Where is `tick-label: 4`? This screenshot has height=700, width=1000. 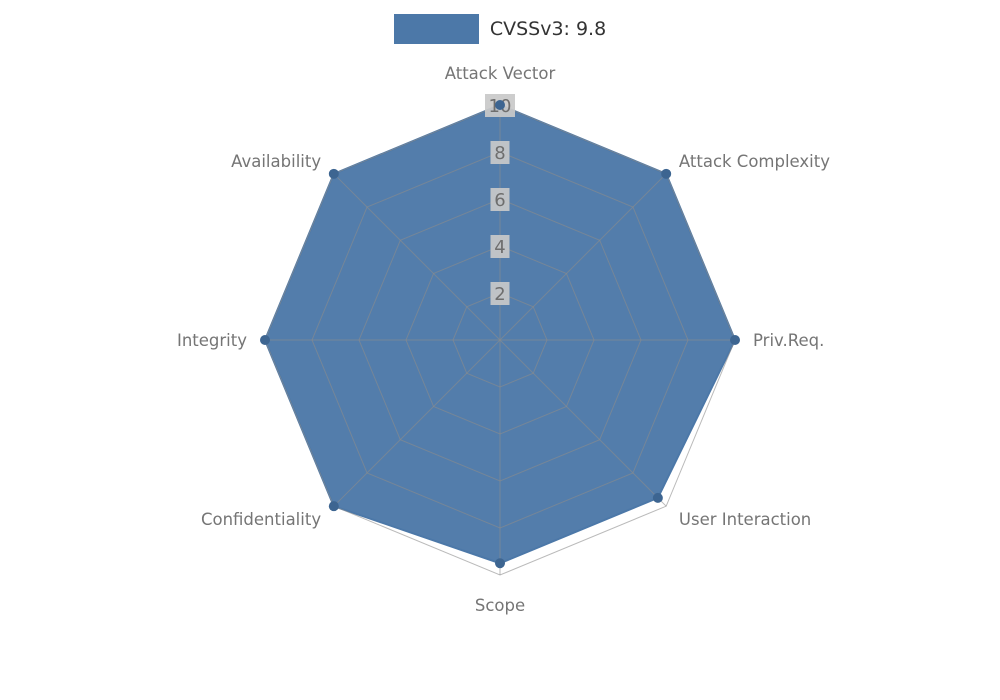
tick-label: 4 is located at coordinates (499, 247).